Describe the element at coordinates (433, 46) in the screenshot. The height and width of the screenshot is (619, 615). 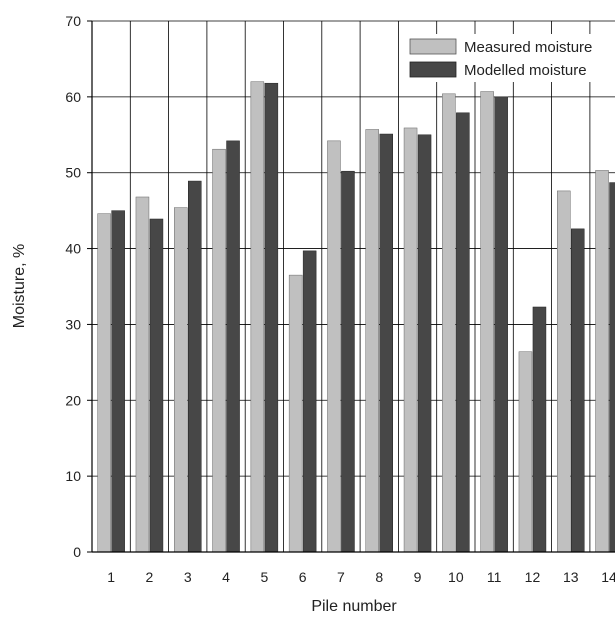
I see `legend-swatch-measured` at that location.